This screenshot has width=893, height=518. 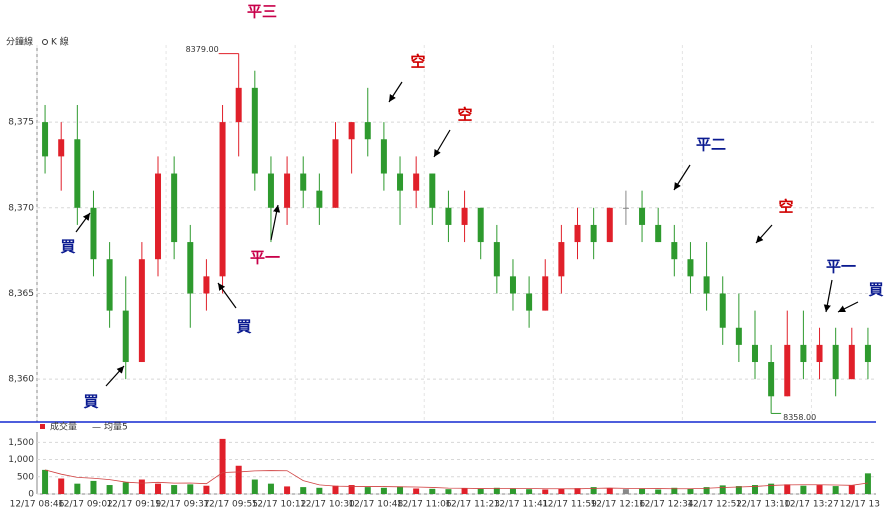 What do you see at coordinates (133, 505) in the screenshot?
I see `x-tick-label: 12/17 09:19` at bounding box center [133, 505].